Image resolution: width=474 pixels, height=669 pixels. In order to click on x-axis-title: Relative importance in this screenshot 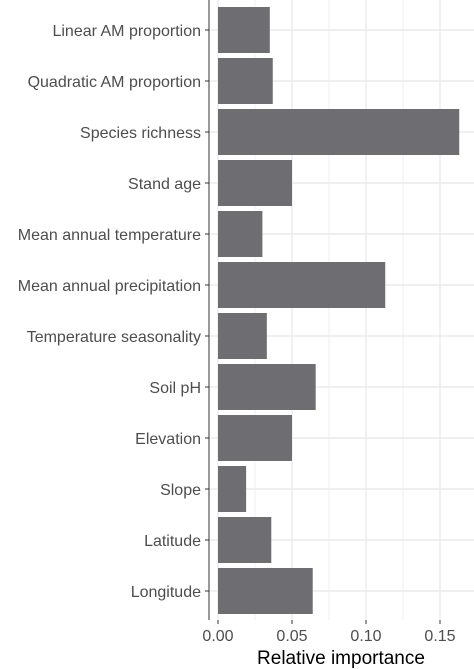, I will do `click(341, 658)`.